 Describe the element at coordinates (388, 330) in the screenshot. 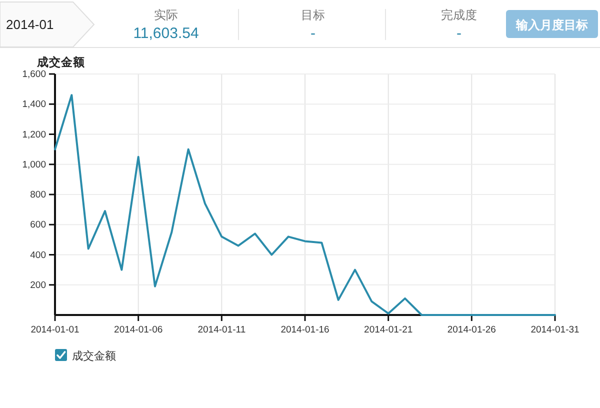

I see `x-tick-label: 2014-01-21` at that location.